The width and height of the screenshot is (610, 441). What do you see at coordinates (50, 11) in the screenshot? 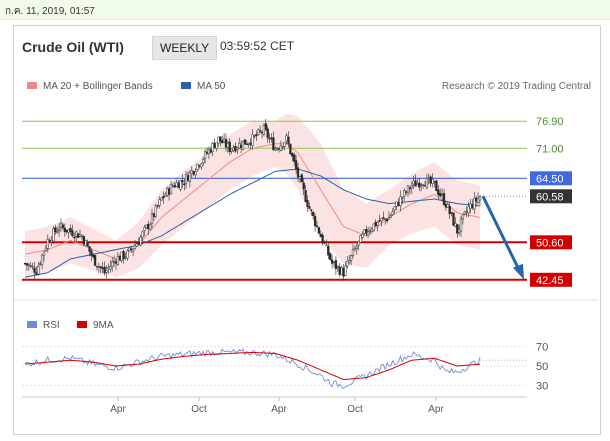
I see `timestamp: ก.ค. 11, 2019, 01:57` at bounding box center [50, 11].